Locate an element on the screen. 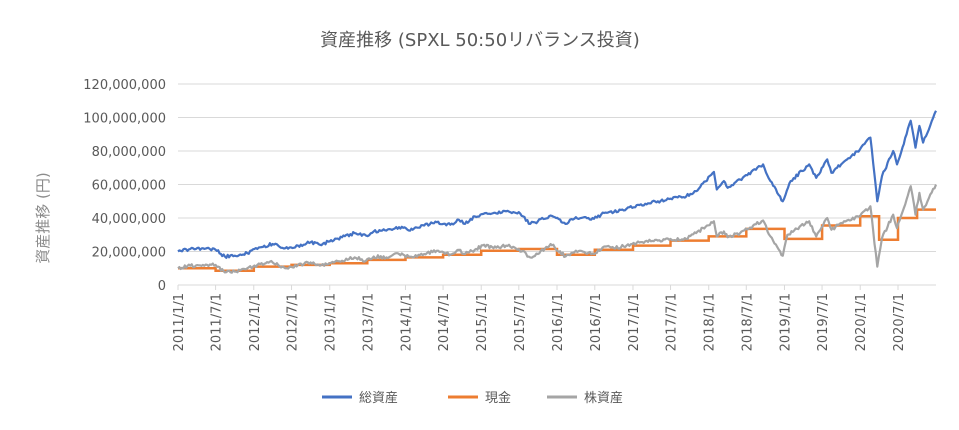 The height and width of the screenshot is (430, 959). x-tick-label: 2019/1/1 is located at coordinates (785, 322).